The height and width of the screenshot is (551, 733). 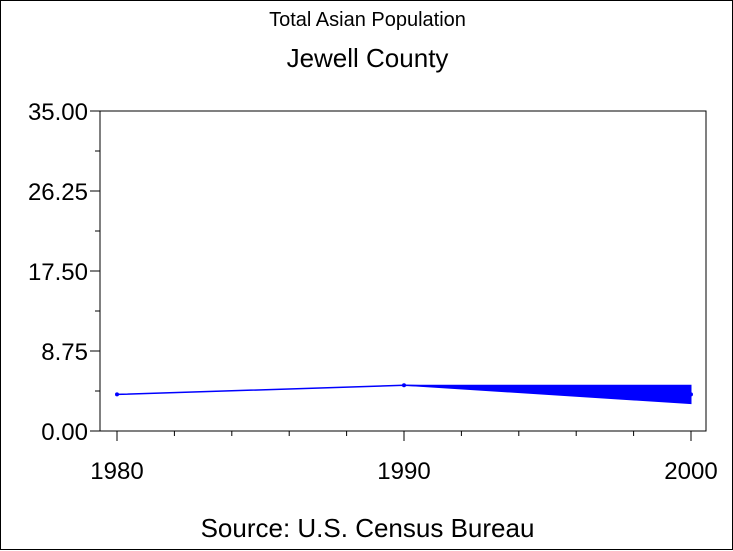 What do you see at coordinates (58, 112) in the screenshot?
I see `y-tick-label: 35.00` at bounding box center [58, 112].